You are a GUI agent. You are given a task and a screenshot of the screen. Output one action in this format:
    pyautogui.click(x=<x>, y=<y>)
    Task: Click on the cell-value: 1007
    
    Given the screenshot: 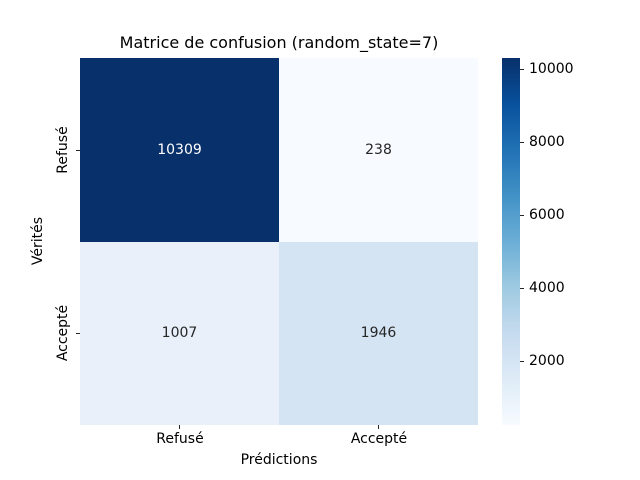 What is the action you would take?
    pyautogui.click(x=179, y=333)
    